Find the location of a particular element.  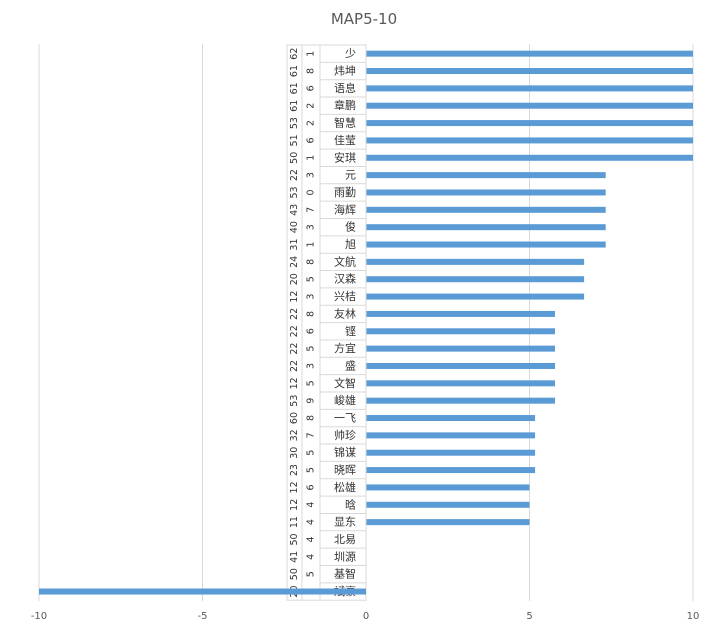

category-name: 俊 is located at coordinates (350, 227).